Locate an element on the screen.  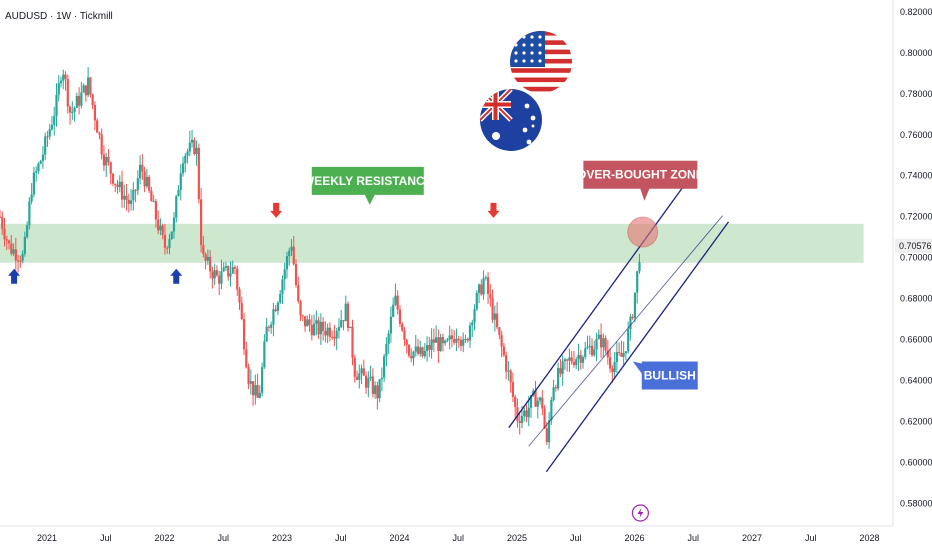
channel-layer is located at coordinates (619, 326).